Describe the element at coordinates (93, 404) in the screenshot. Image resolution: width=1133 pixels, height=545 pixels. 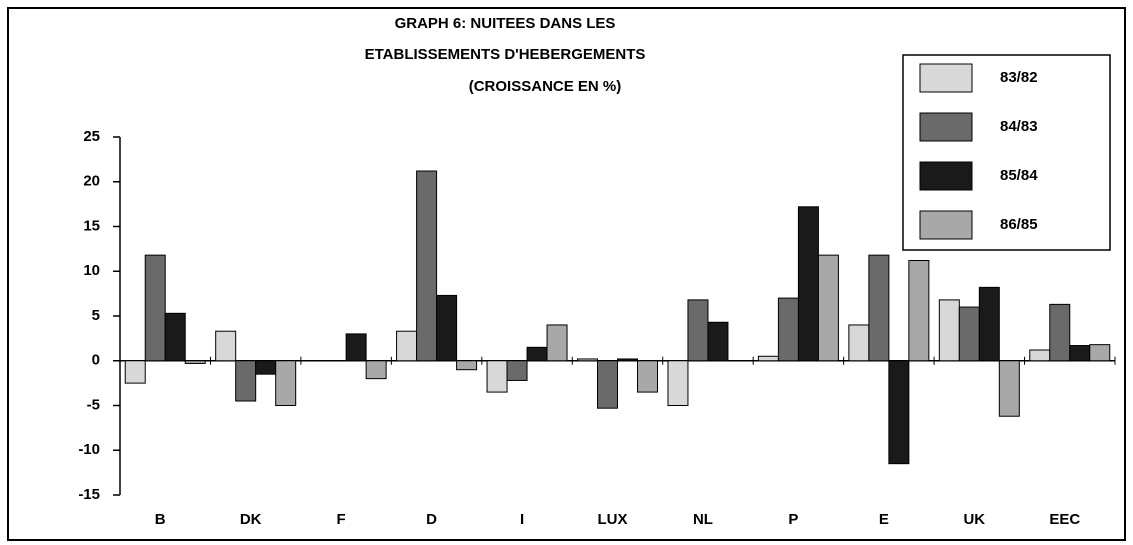
I see `y-tick-label: -5` at that location.